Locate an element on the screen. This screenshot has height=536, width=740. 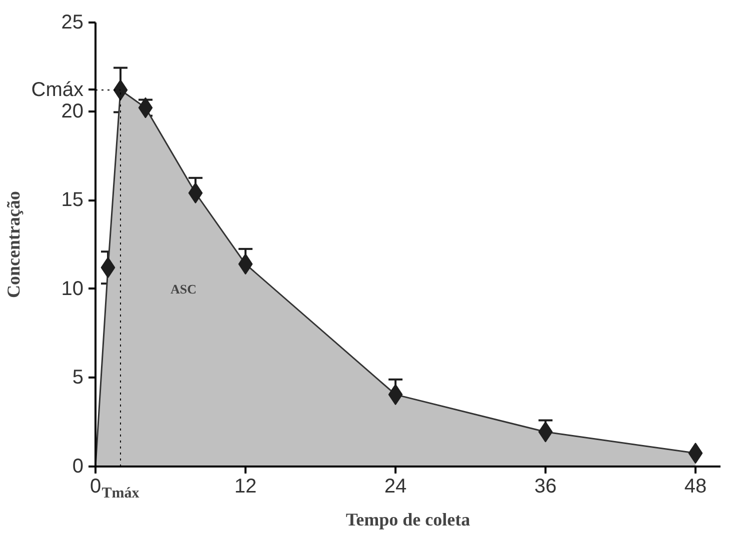
y-tick-label: 25 is located at coordinates (72, 23).